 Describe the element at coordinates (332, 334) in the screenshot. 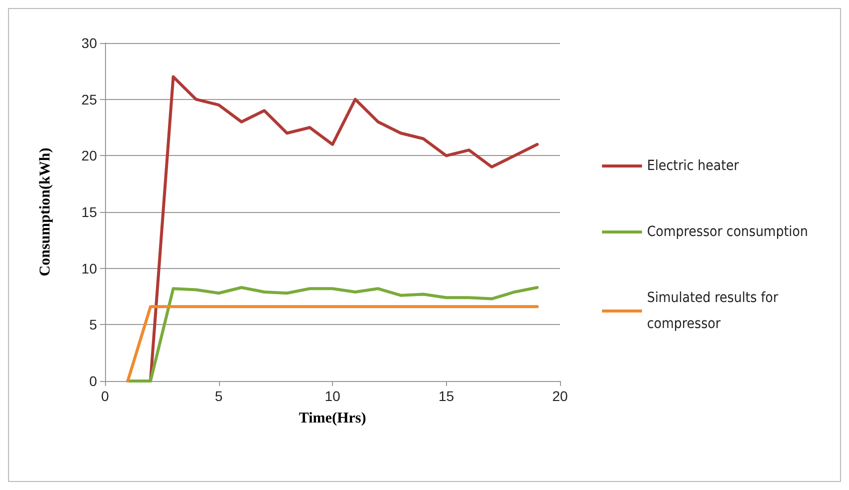

I see `line-series` at that location.